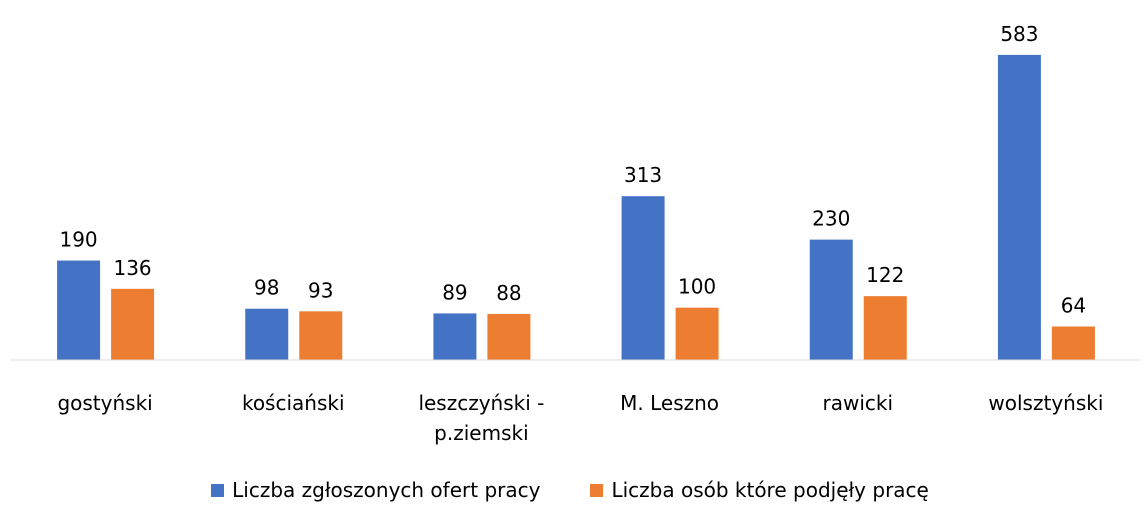  What do you see at coordinates (770, 490) in the screenshot?
I see `legend-label: Liczba osób które podjęły pracę` at bounding box center [770, 490].